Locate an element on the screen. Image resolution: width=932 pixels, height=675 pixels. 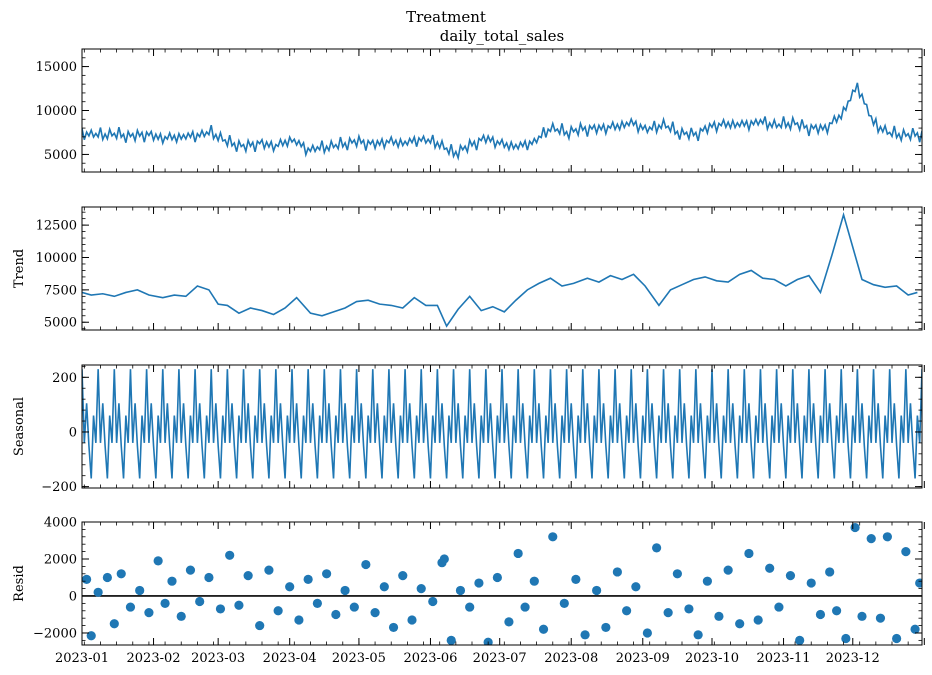
ytick-label: 7500 is located at coordinates (60, 290).